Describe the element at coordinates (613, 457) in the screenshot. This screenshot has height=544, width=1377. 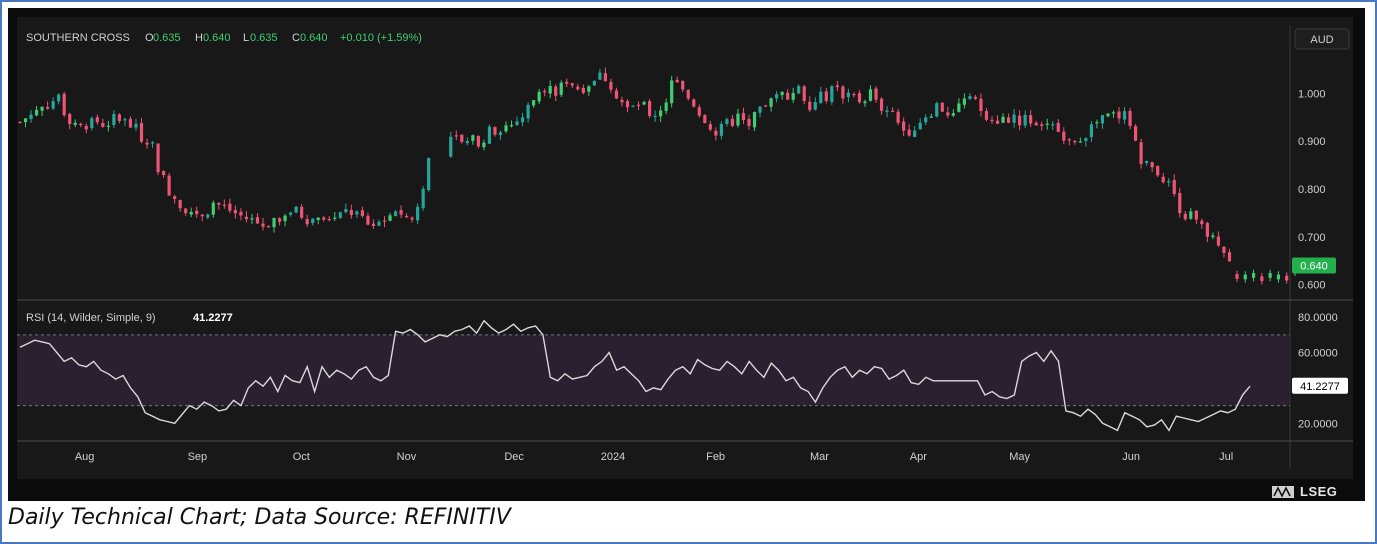
I see `x-tick-label: 2024` at that location.